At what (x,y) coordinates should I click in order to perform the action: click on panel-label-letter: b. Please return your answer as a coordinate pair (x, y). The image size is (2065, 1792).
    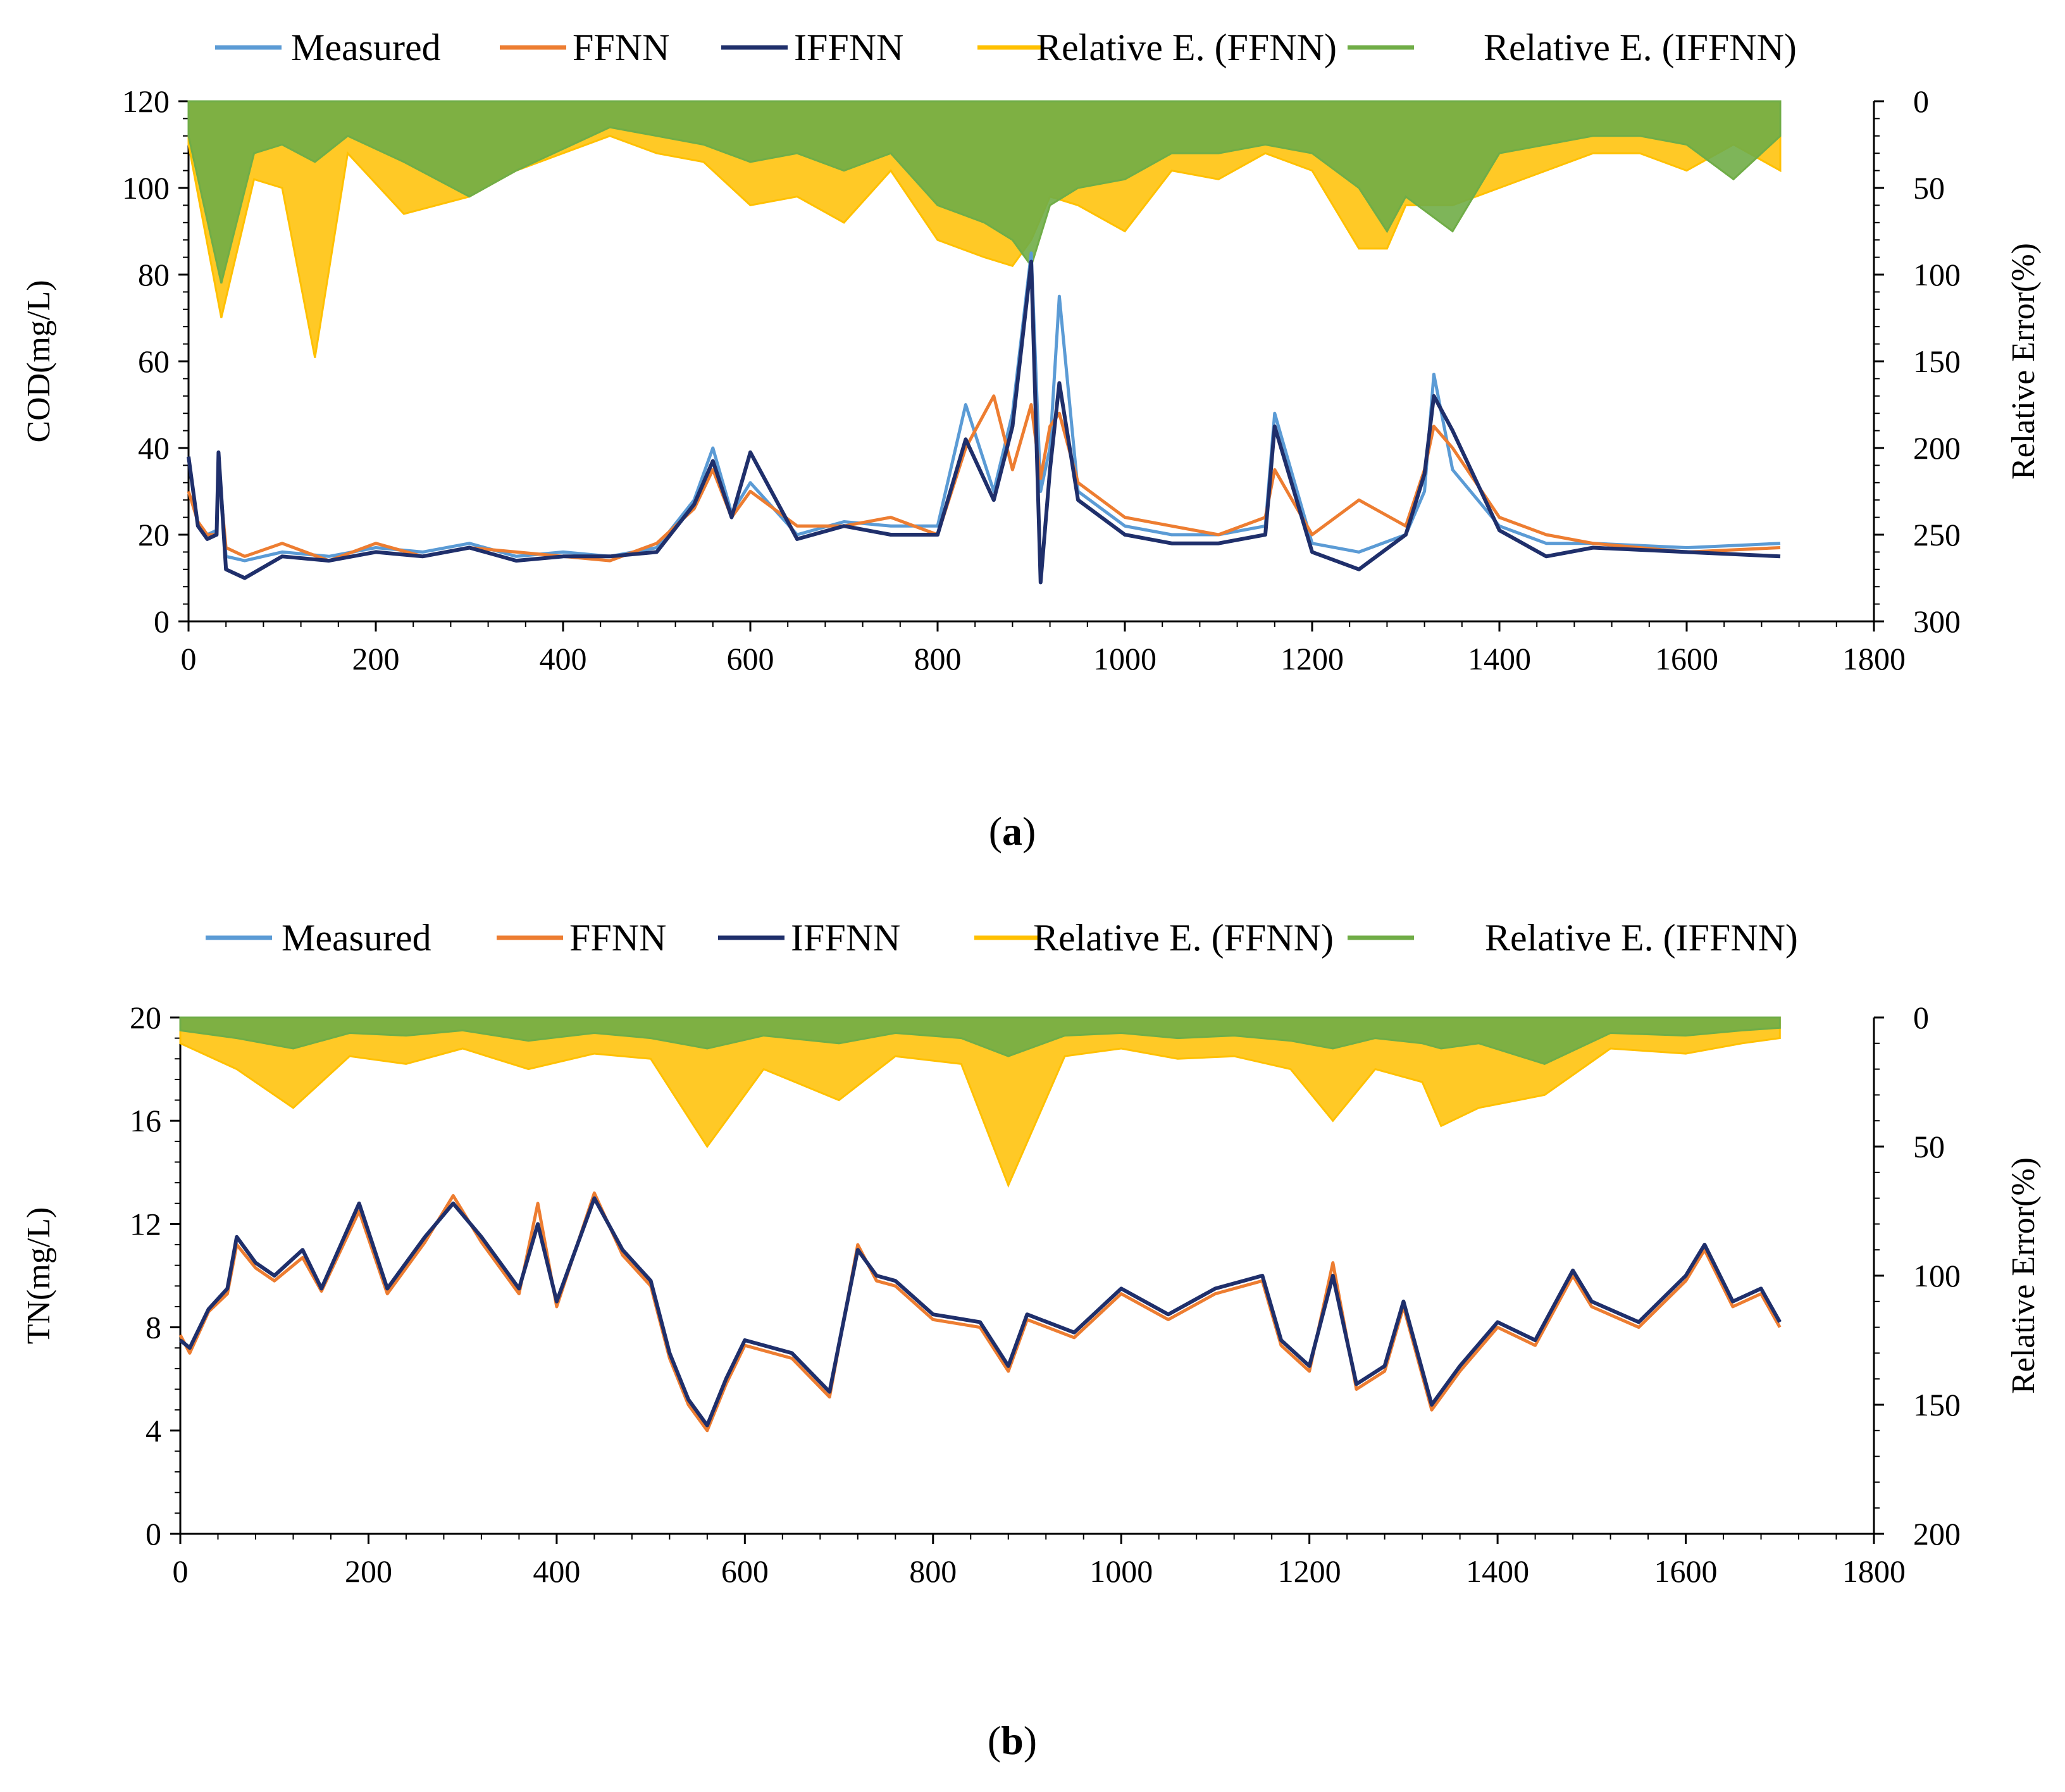
    Looking at the image, I should click on (1013, 1740).